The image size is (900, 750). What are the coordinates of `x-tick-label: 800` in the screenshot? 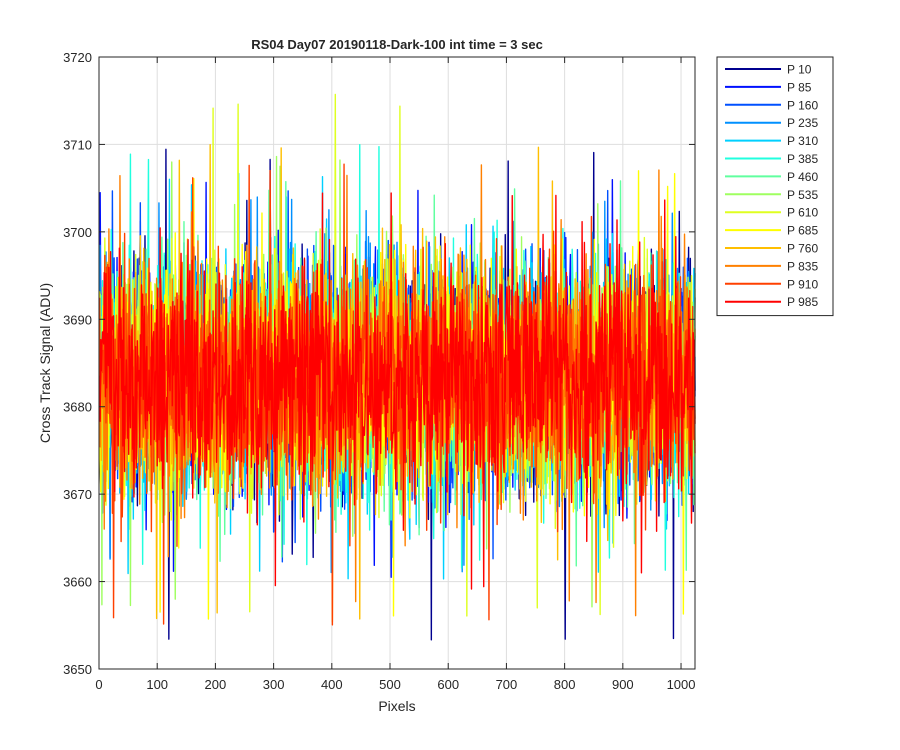 It's located at (565, 684).